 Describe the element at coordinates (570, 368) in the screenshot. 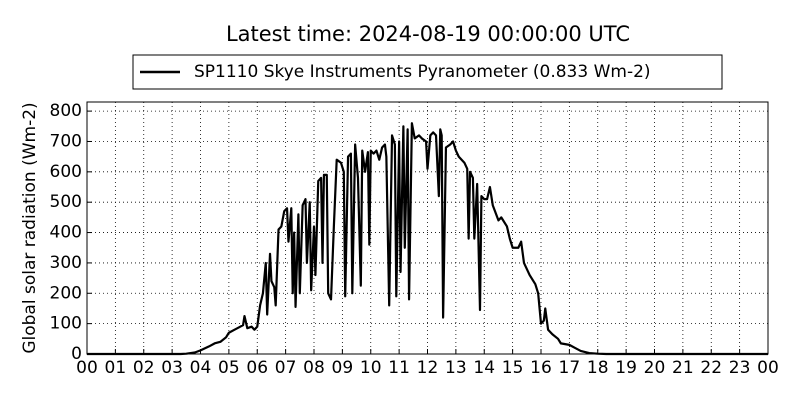

I see `x-tick-label: 17` at that location.